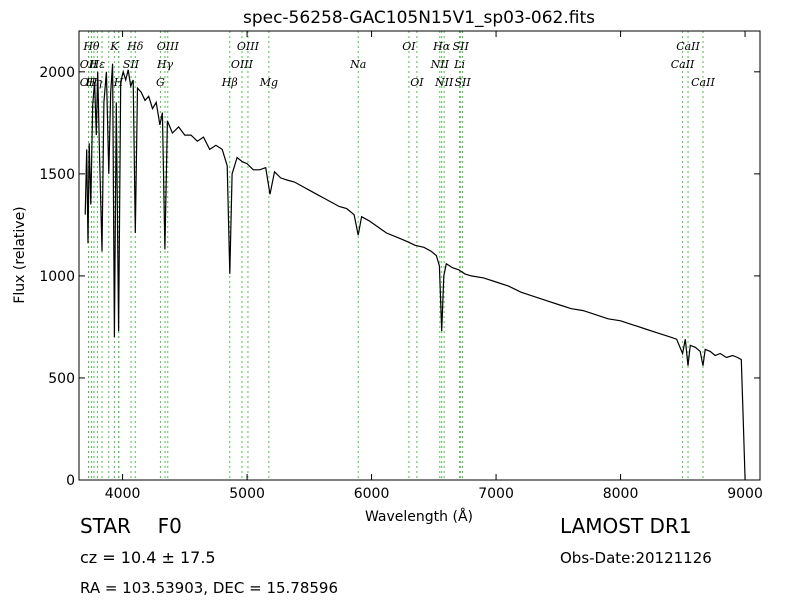 This screenshot has height=600, width=800. What do you see at coordinates (165, 64) in the screenshot?
I see `line-marker-label: Hγ` at bounding box center [165, 64].